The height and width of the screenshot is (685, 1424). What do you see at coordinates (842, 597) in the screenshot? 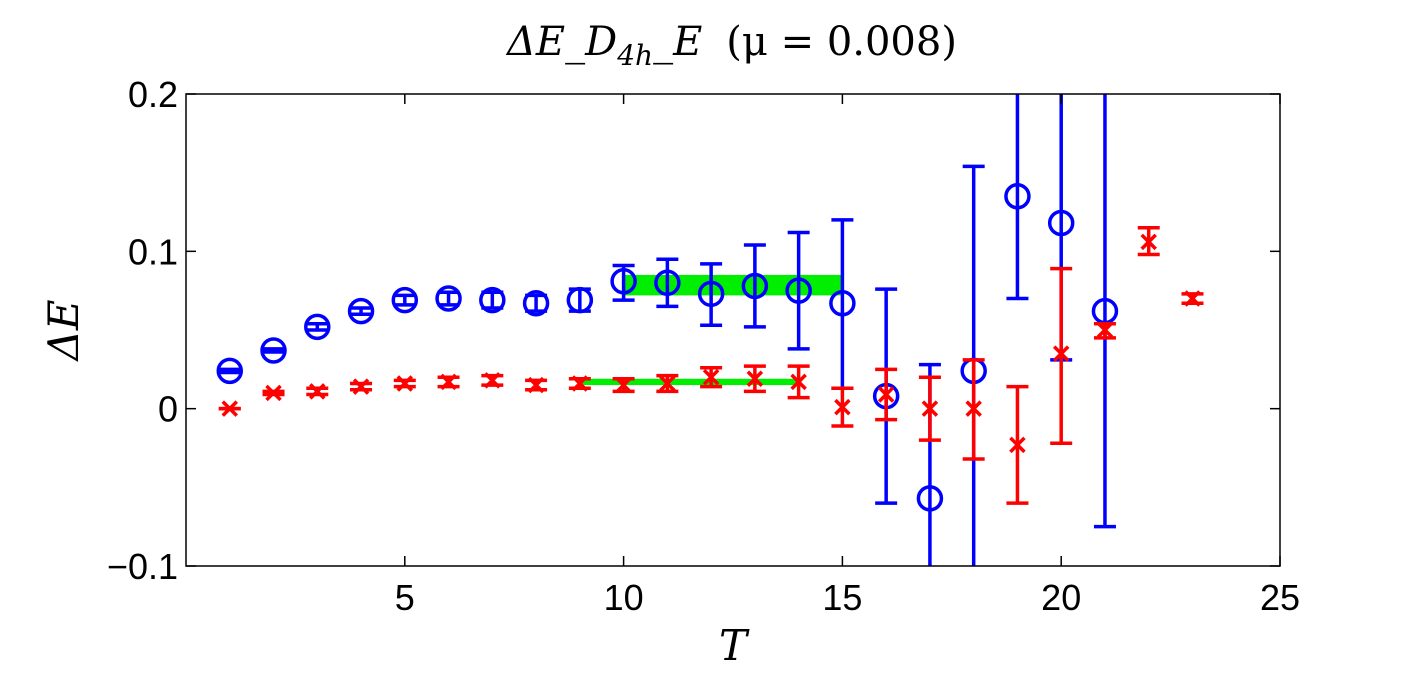
I see `x-tick-label: 15` at bounding box center [842, 597].